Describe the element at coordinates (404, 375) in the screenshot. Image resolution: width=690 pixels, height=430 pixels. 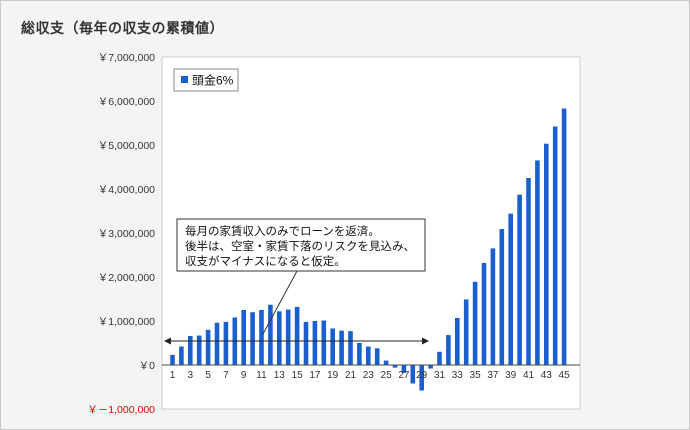
I see `x-tick-label: 27` at that location.